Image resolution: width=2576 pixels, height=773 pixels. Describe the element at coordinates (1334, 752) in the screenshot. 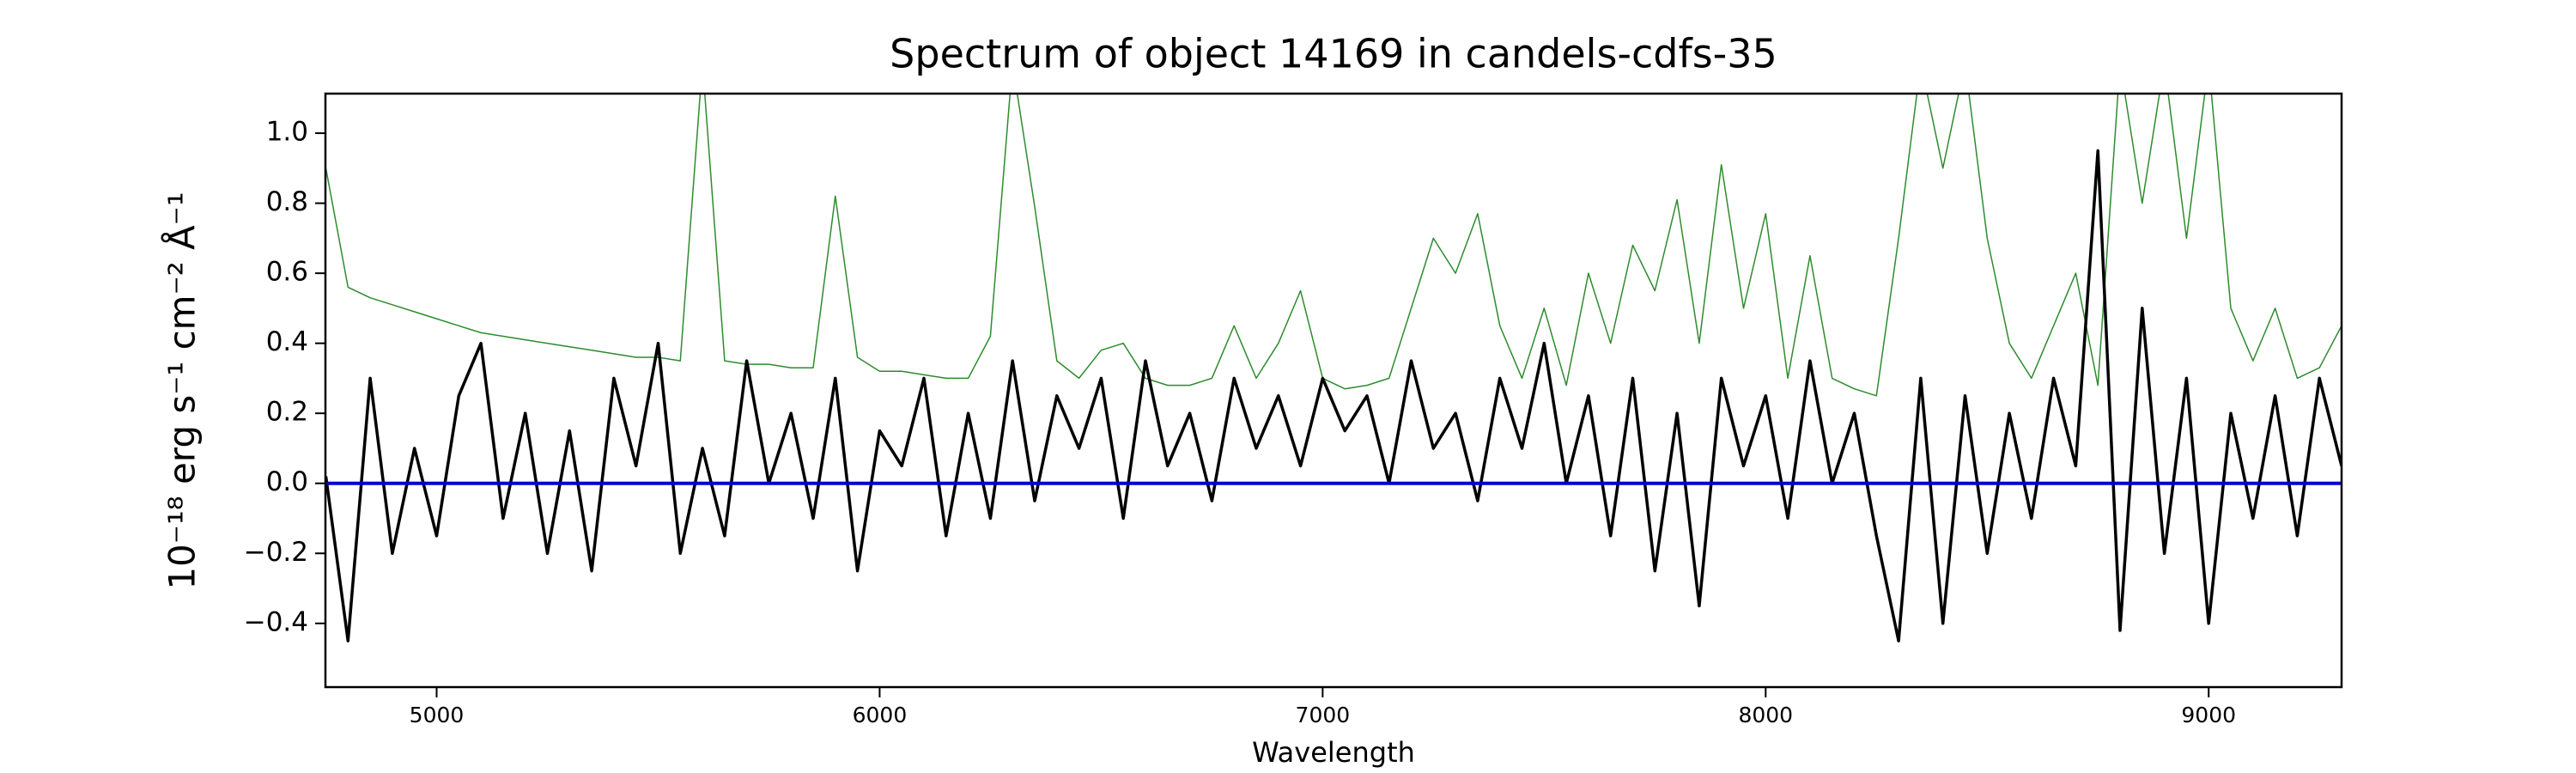

I see `x-axis-label: Wavelength` at that location.